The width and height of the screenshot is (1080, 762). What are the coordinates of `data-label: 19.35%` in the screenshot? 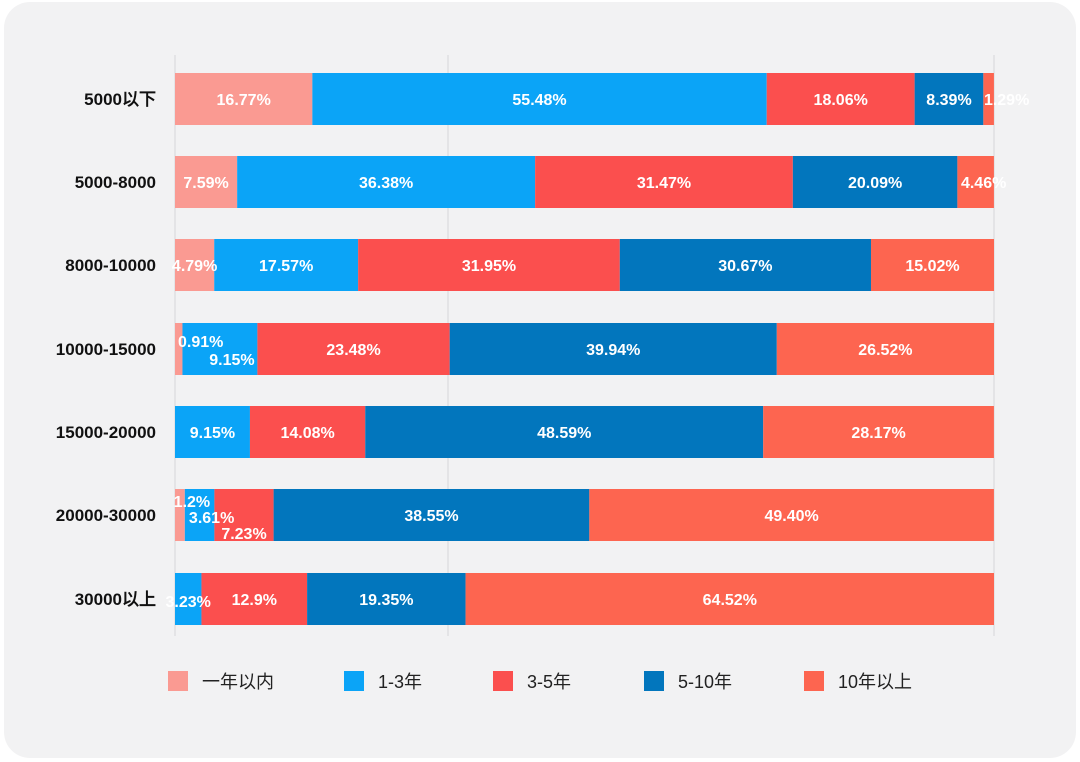 It's located at (386, 600).